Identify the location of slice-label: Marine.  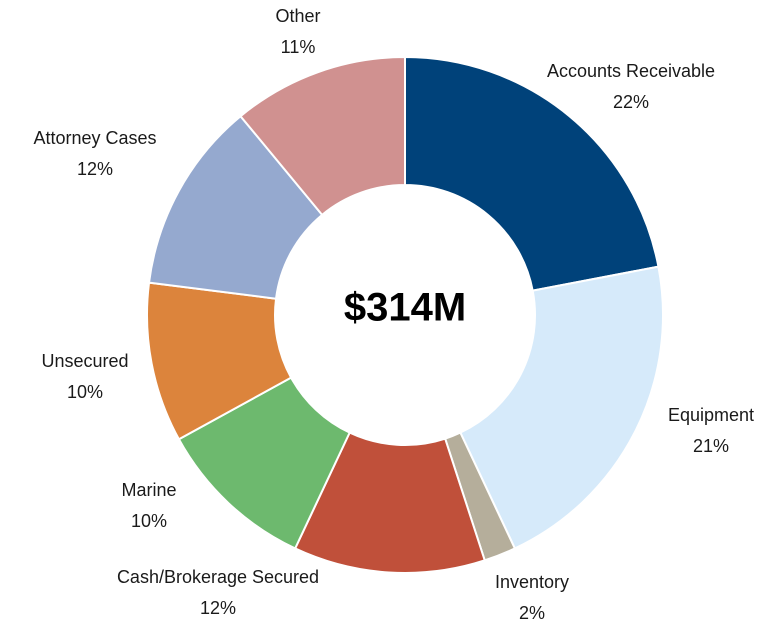
(148, 490).